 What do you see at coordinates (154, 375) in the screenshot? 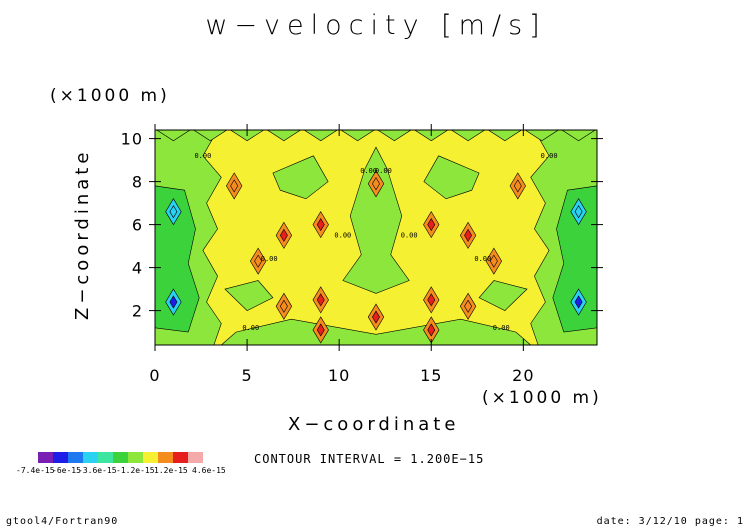
I see `x-tick-label: 0` at bounding box center [154, 375].